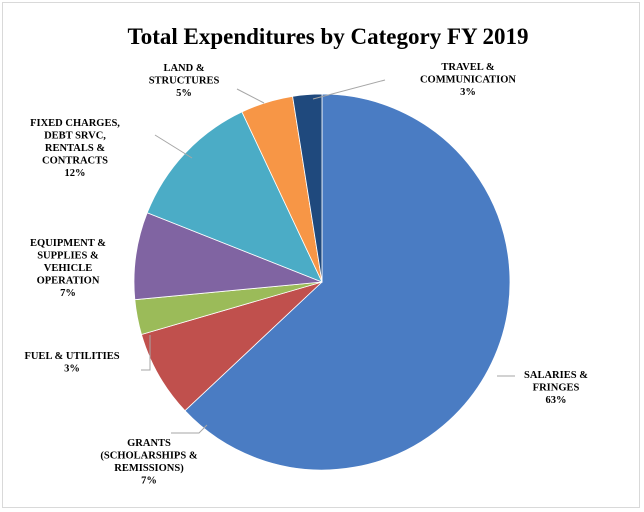 Image resolution: width=644 pixels, height=512 pixels. I want to click on slice-percent-label: 12%, so click(75, 173).